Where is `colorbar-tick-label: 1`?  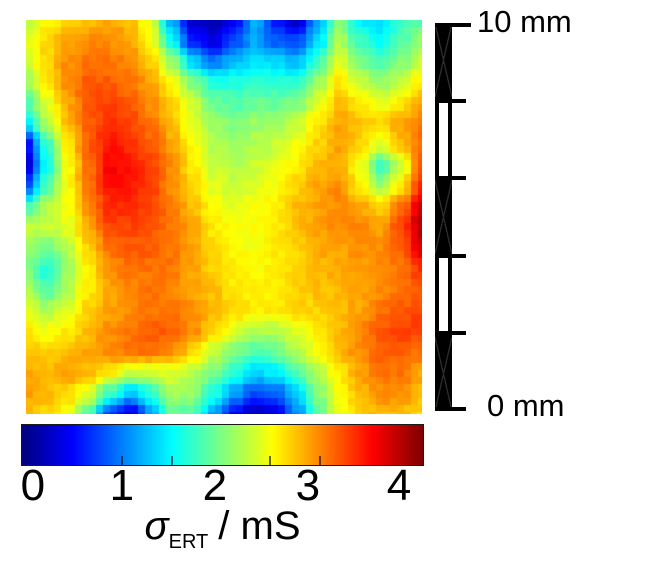
colorbar-tick-label: 1 is located at coordinates (122, 485).